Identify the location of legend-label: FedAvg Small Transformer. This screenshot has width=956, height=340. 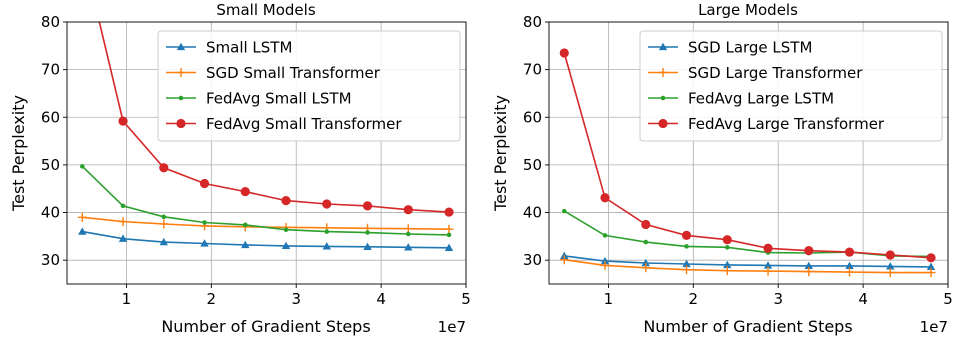
(304, 124).